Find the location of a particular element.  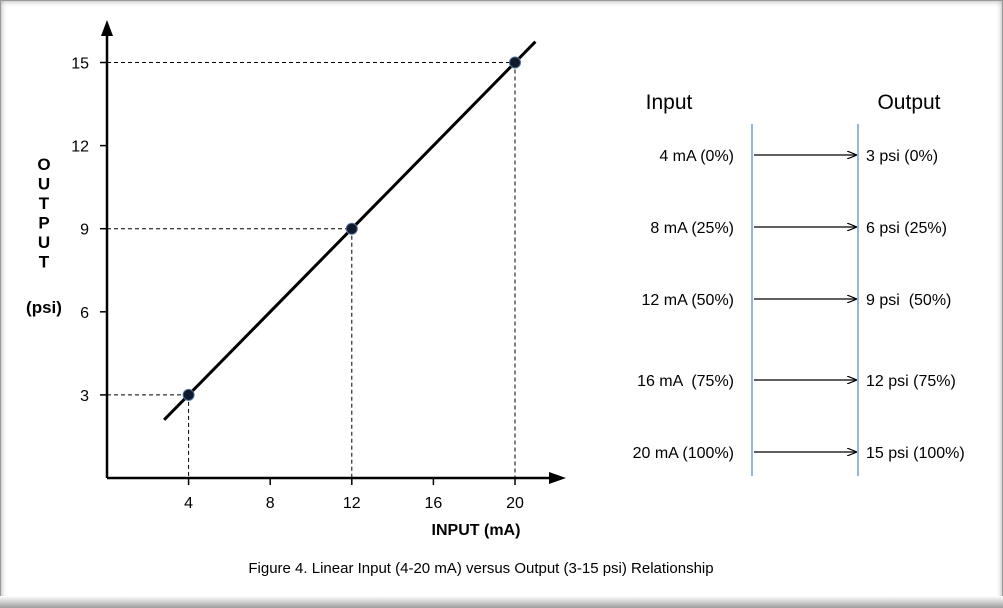

input-value: 8 mA (25%) is located at coordinates (692, 228).